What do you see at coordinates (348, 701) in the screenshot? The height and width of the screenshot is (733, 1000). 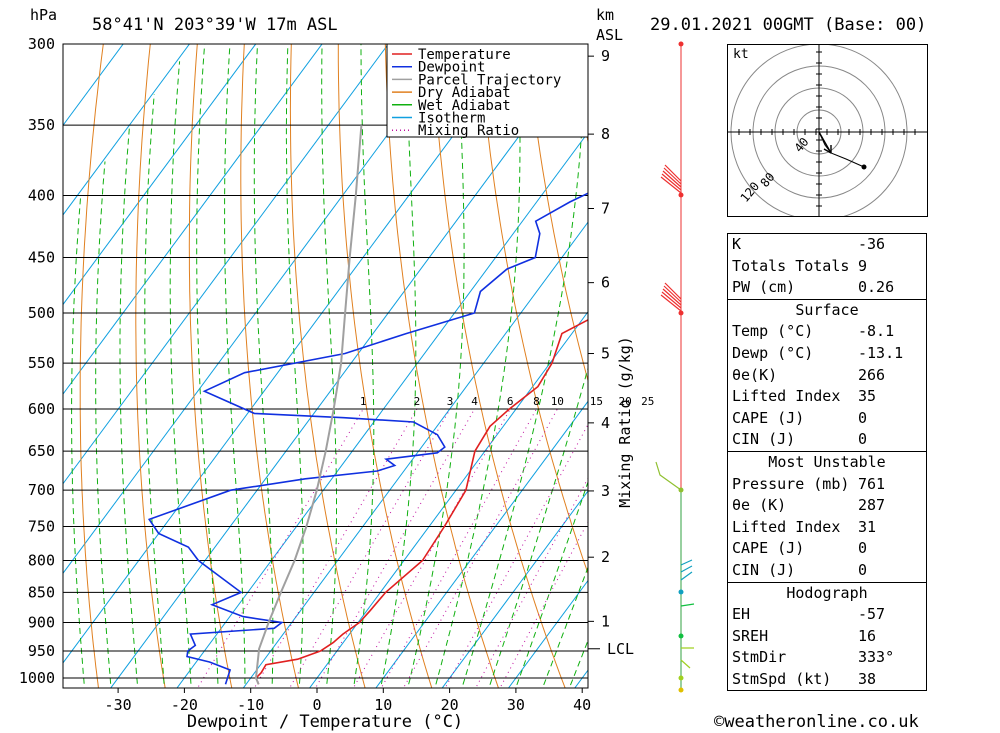 I see `x-axis-ticks: -30 -20 -10 0 10 20 30 40` at bounding box center [348, 701].